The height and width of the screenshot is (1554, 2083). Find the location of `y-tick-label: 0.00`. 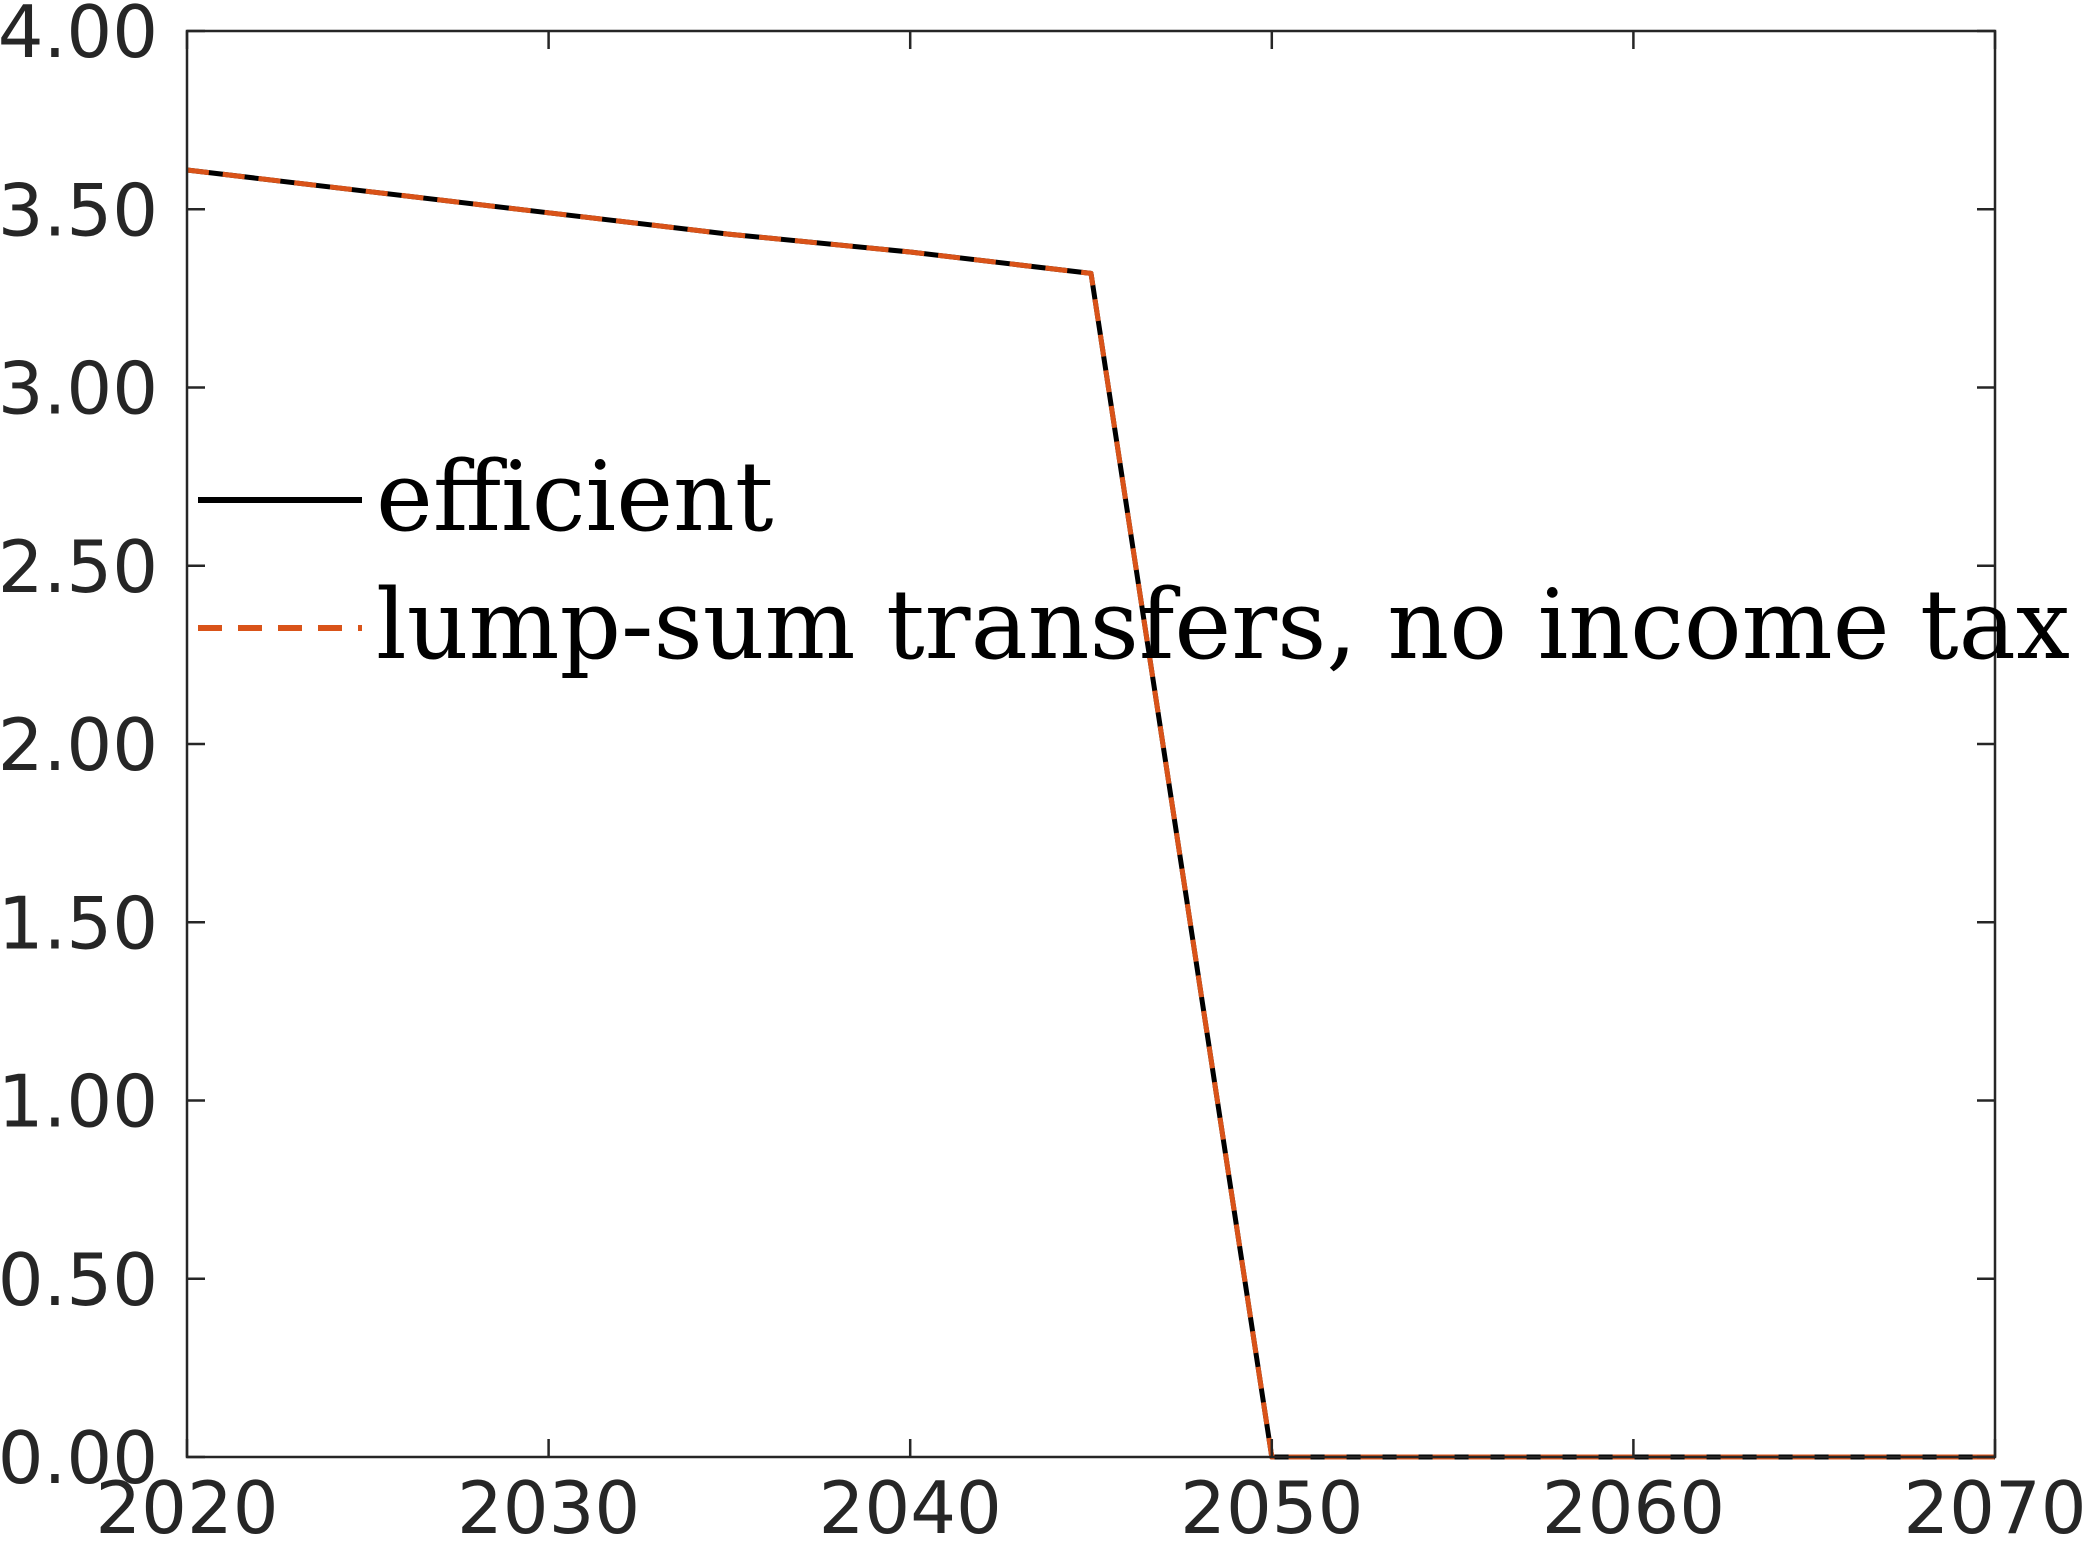

y-tick-label: 0.00 is located at coordinates (79, 1458).